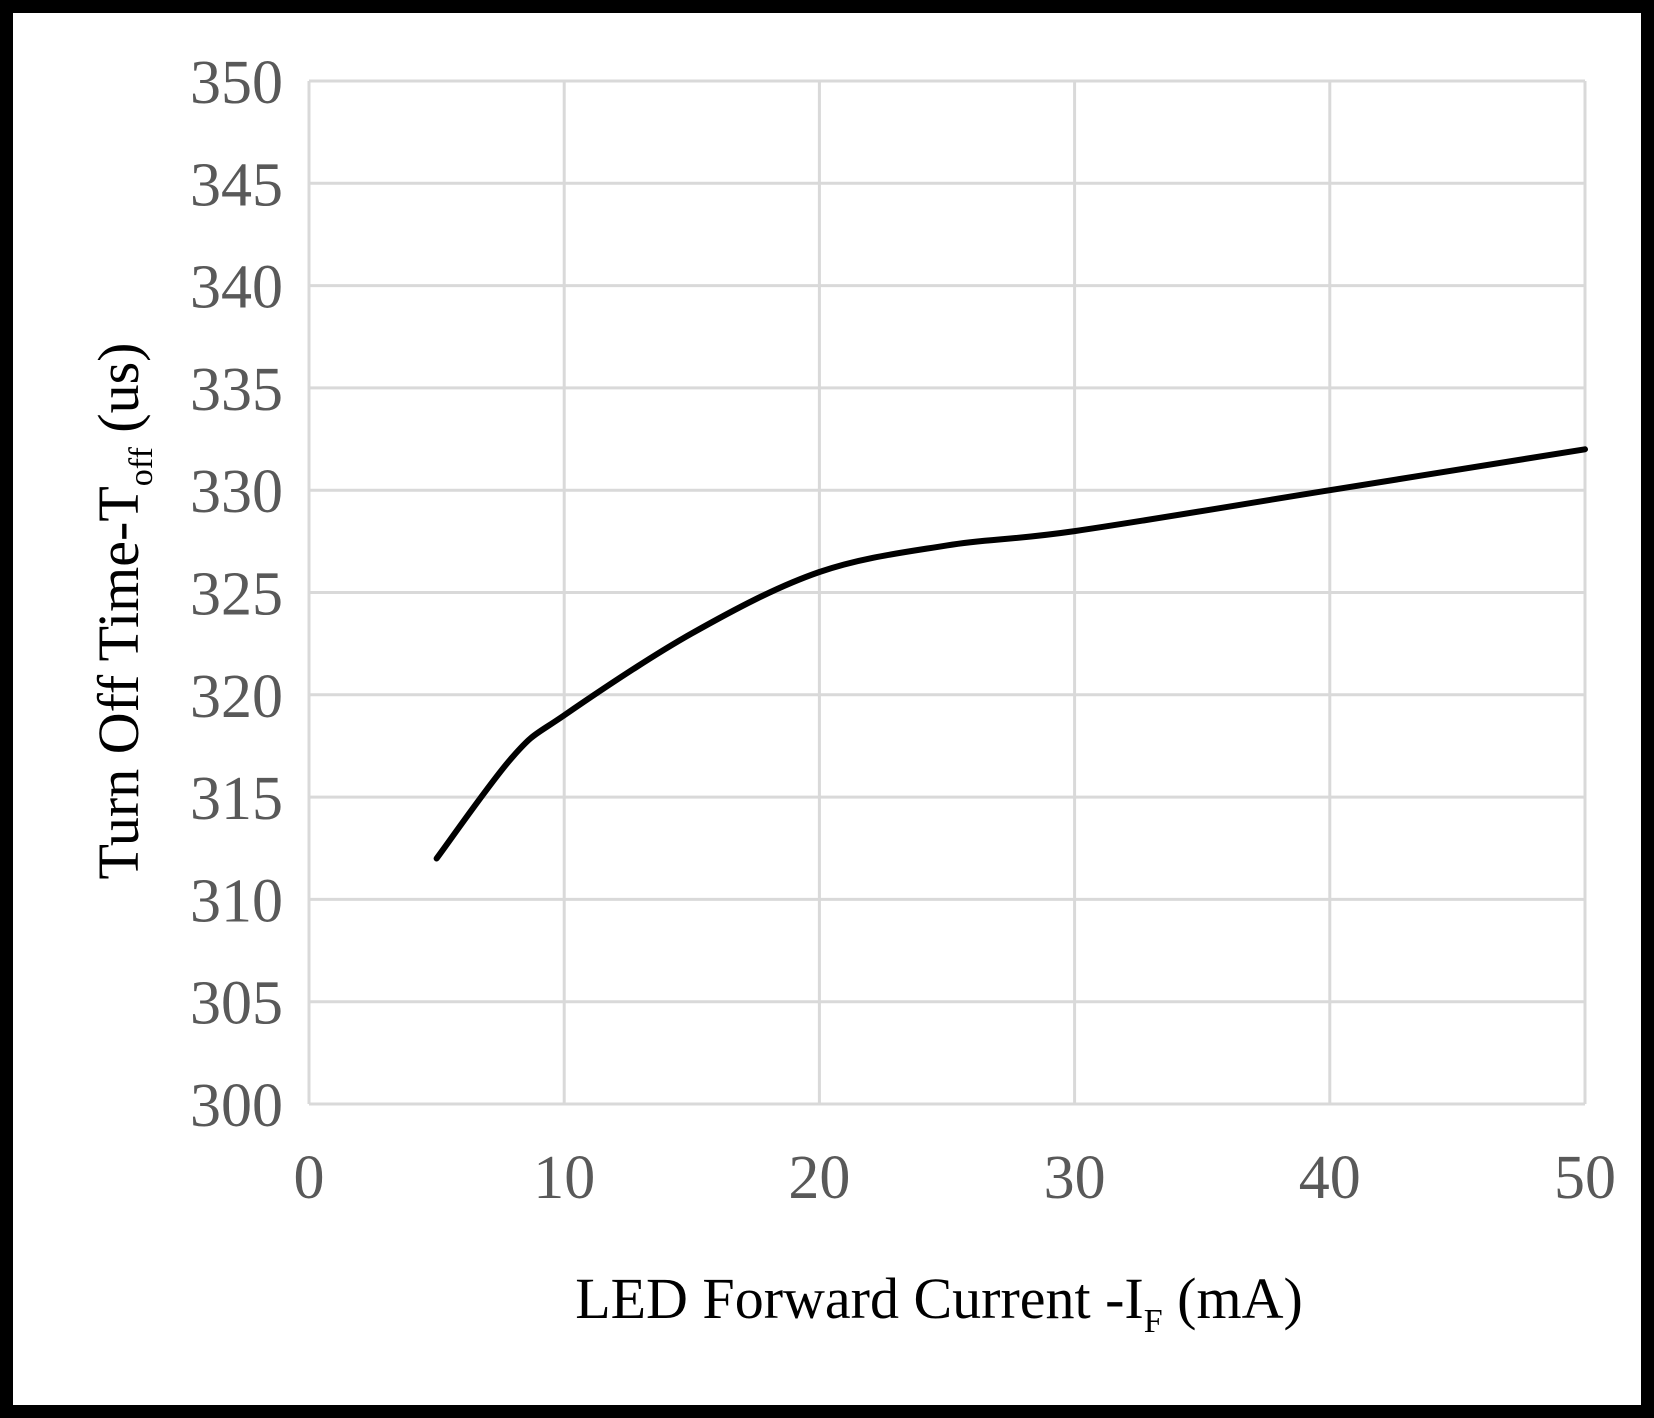 The height and width of the screenshot is (1418, 1654). Describe the element at coordinates (236, 492) in the screenshot. I see `y-tick-label-330: 330` at that location.